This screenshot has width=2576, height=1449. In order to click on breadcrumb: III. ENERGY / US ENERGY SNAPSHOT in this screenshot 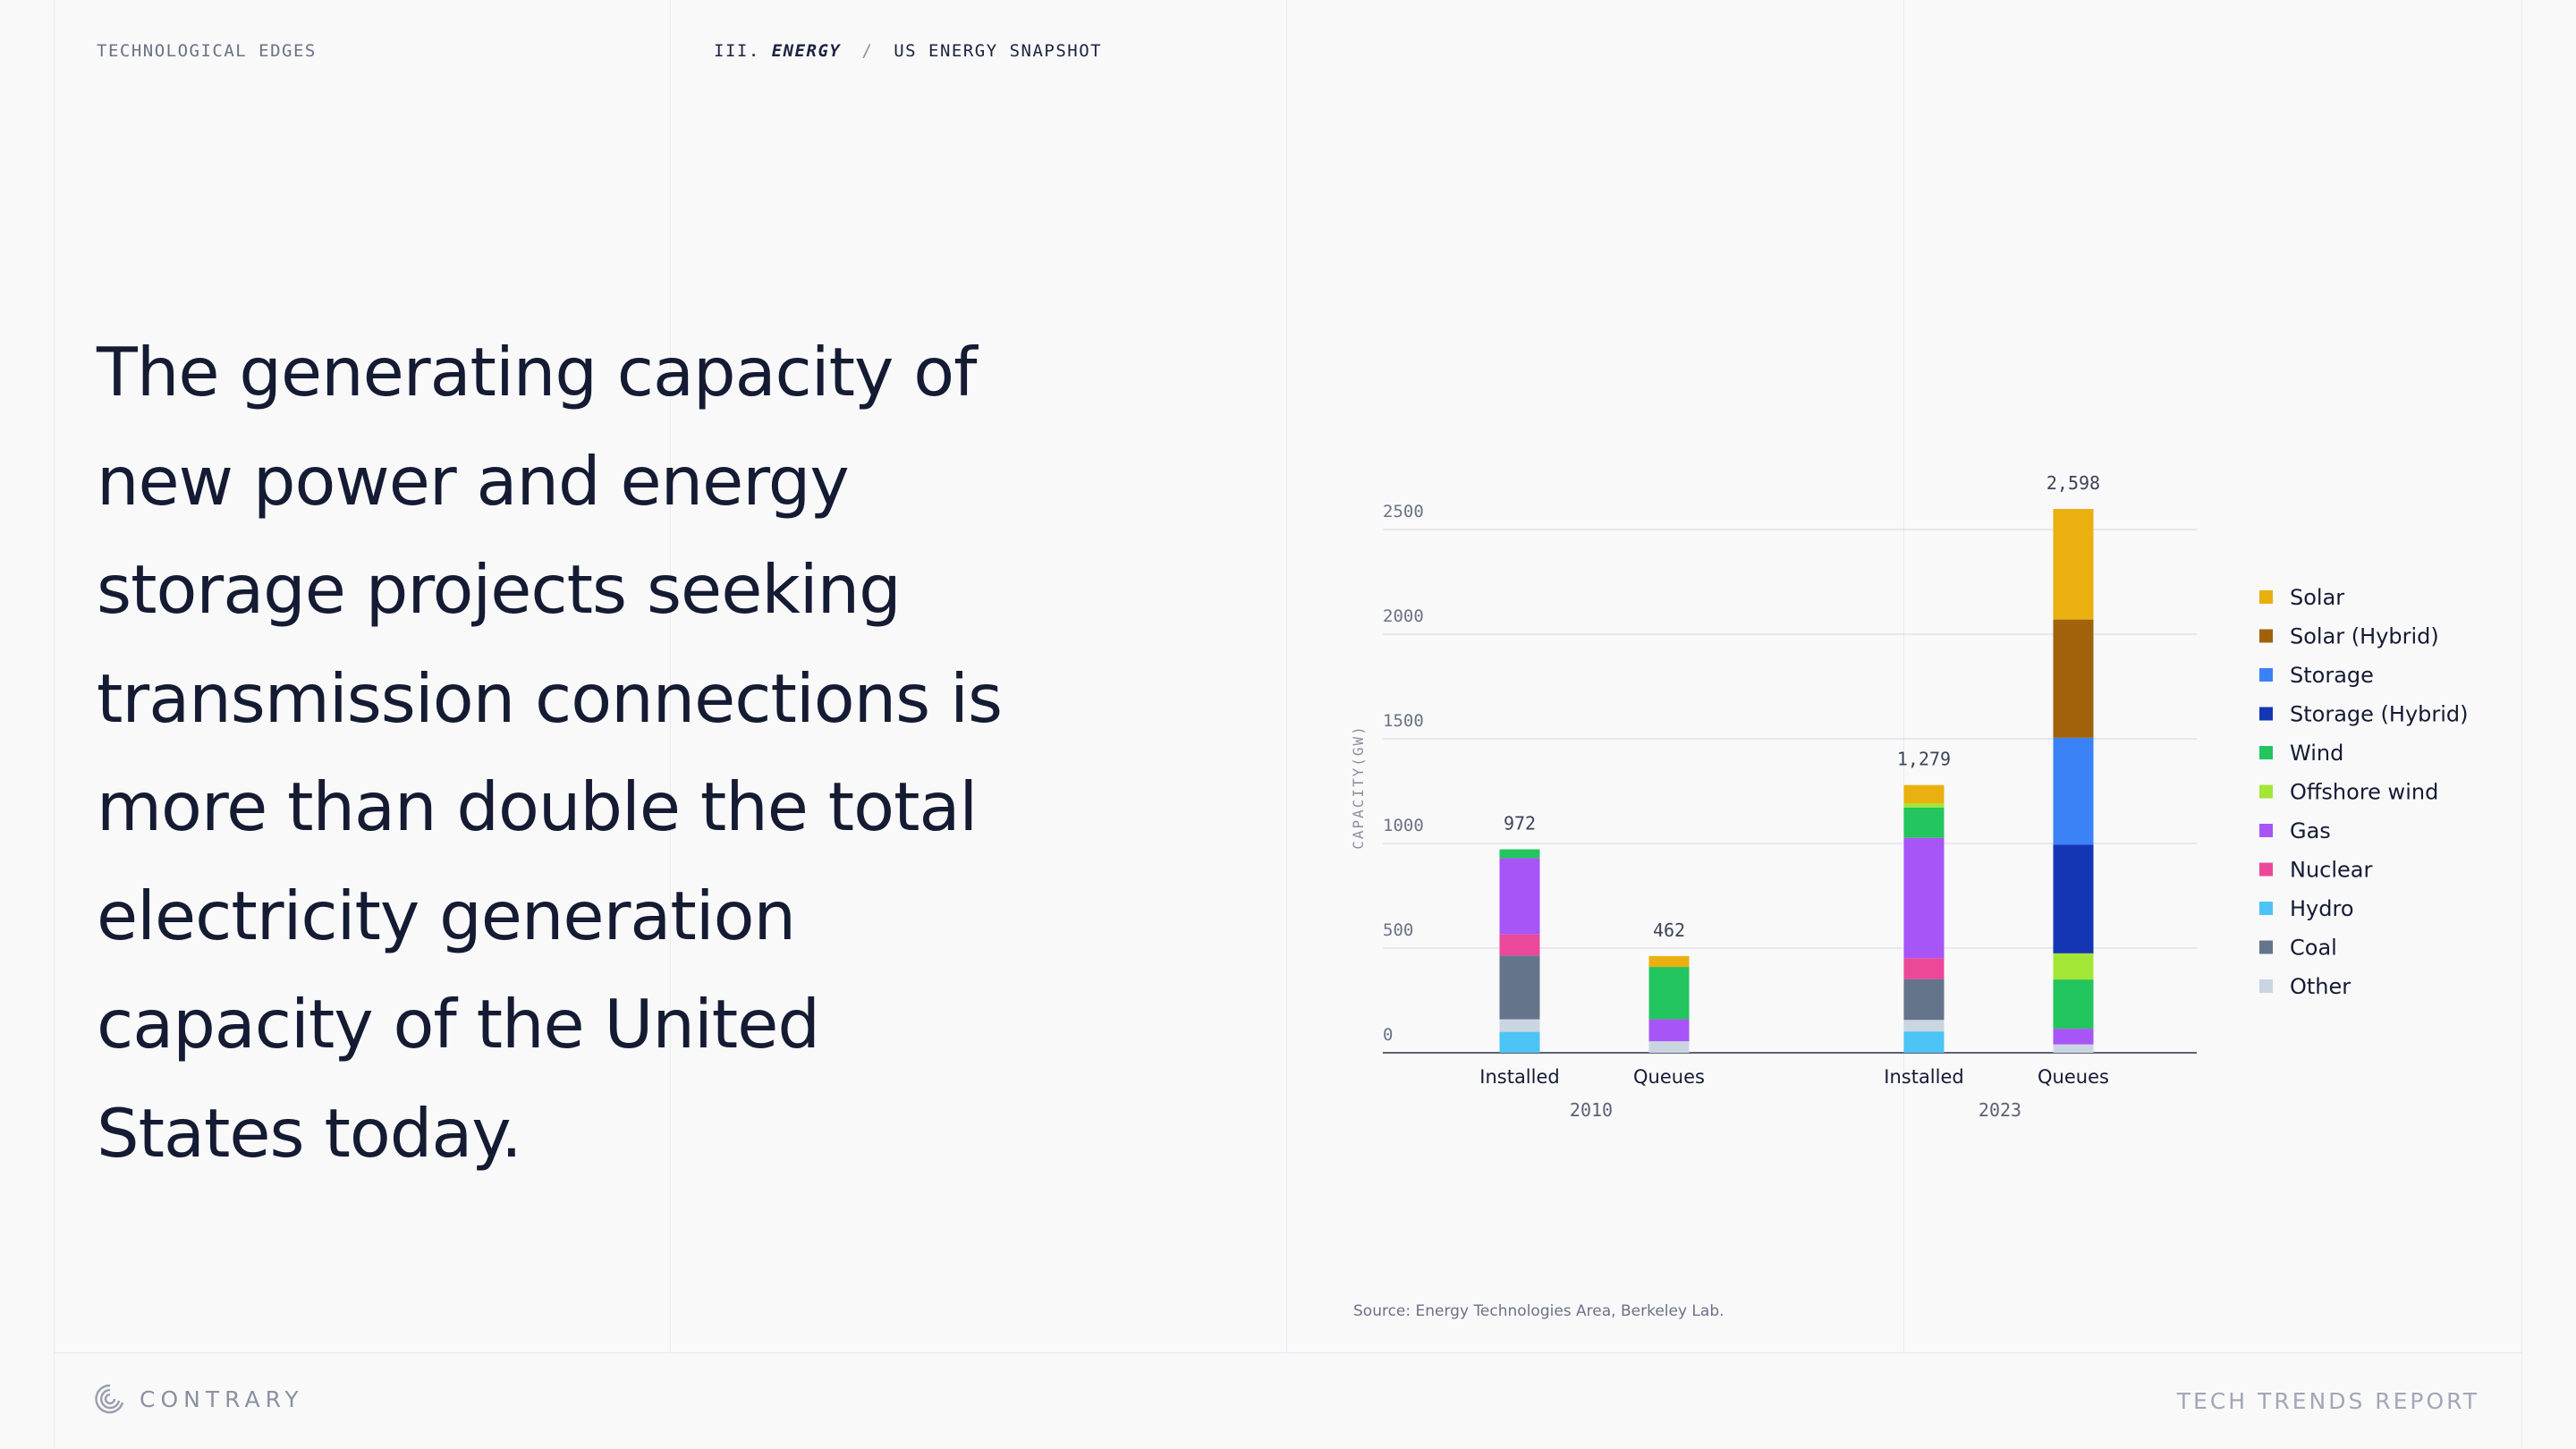, I will do `click(908, 51)`.